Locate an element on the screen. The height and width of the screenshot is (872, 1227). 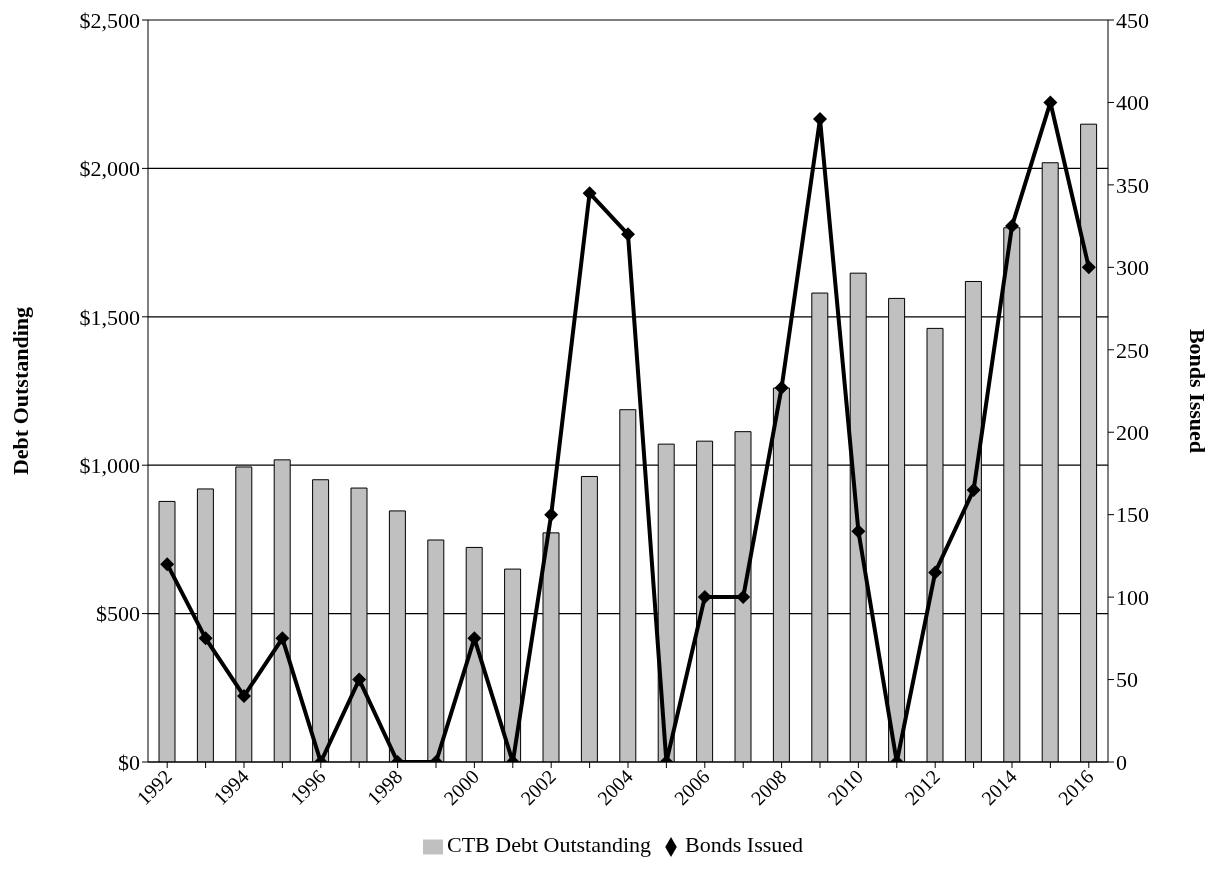
y-axis-title: Debt Outstanding is located at coordinates (20, 391).